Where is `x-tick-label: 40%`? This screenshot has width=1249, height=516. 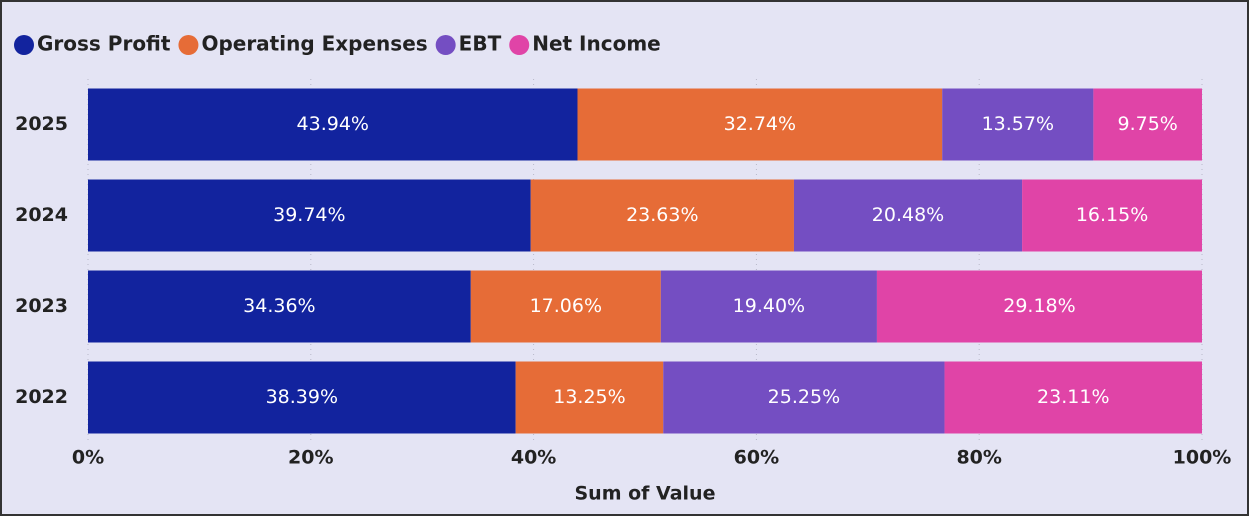
x-tick-label: 40% is located at coordinates (533, 458).